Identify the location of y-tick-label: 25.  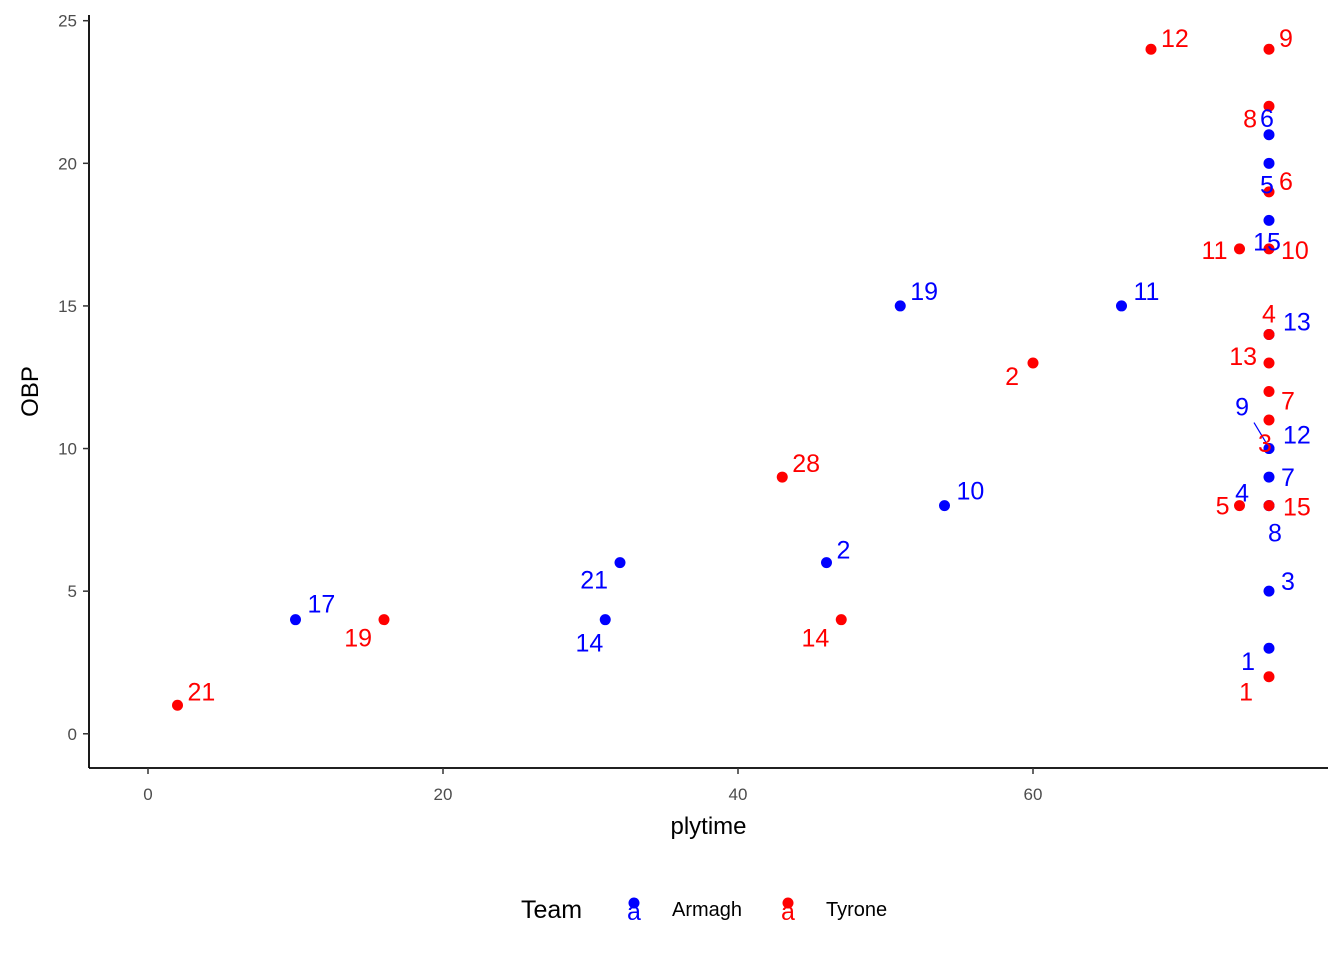
(67, 21).